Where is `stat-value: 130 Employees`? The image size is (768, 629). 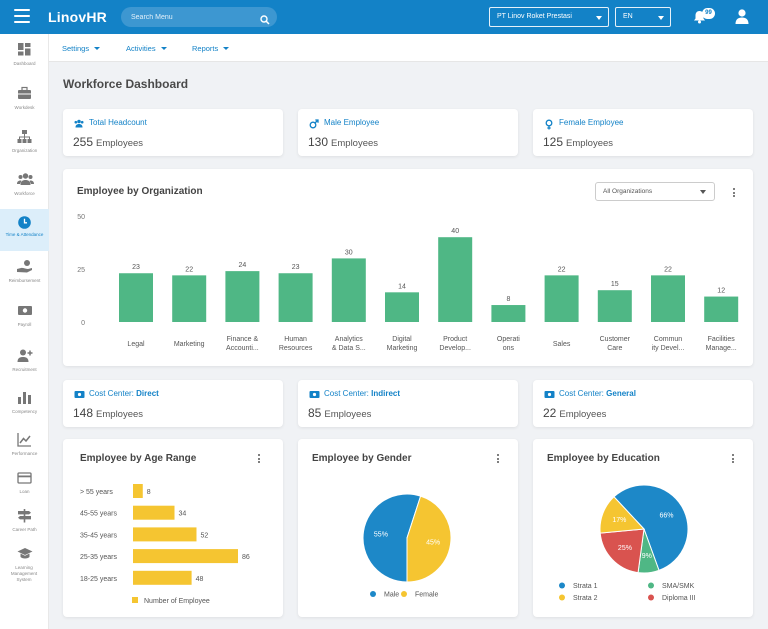
stat-value: 130 Employees is located at coordinates (343, 142).